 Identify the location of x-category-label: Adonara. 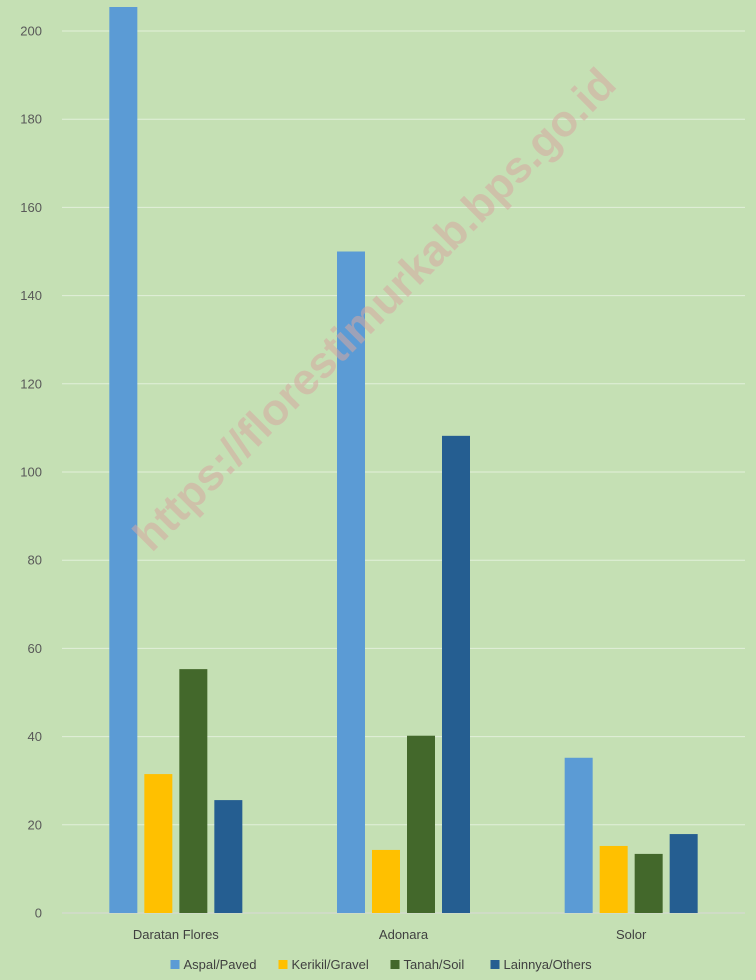
(404, 934).